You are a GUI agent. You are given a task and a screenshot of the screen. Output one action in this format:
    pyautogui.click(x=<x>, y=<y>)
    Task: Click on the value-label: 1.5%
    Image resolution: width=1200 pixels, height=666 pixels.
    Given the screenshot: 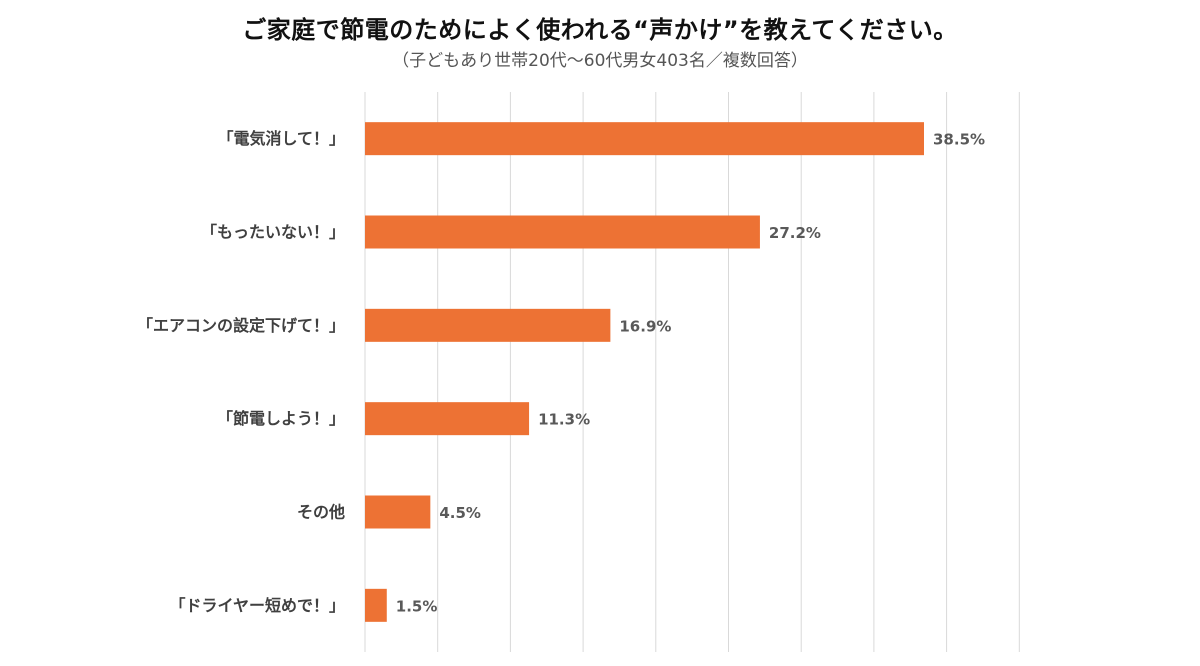 What is the action you would take?
    pyautogui.click(x=417, y=606)
    